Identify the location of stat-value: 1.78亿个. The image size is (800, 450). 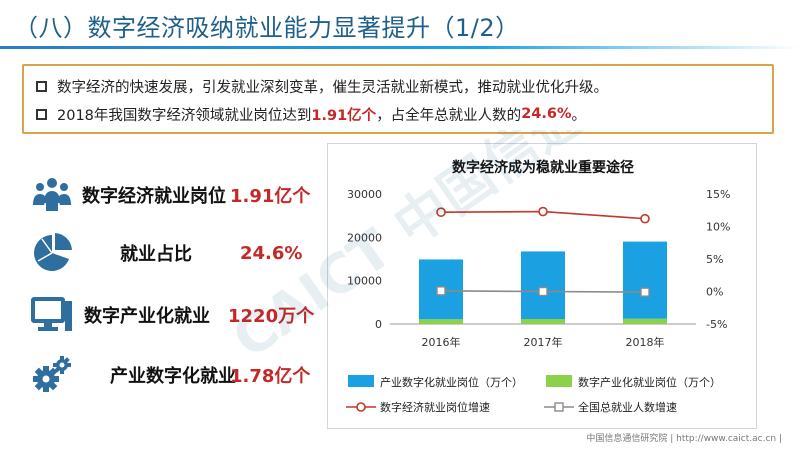
(270, 376).